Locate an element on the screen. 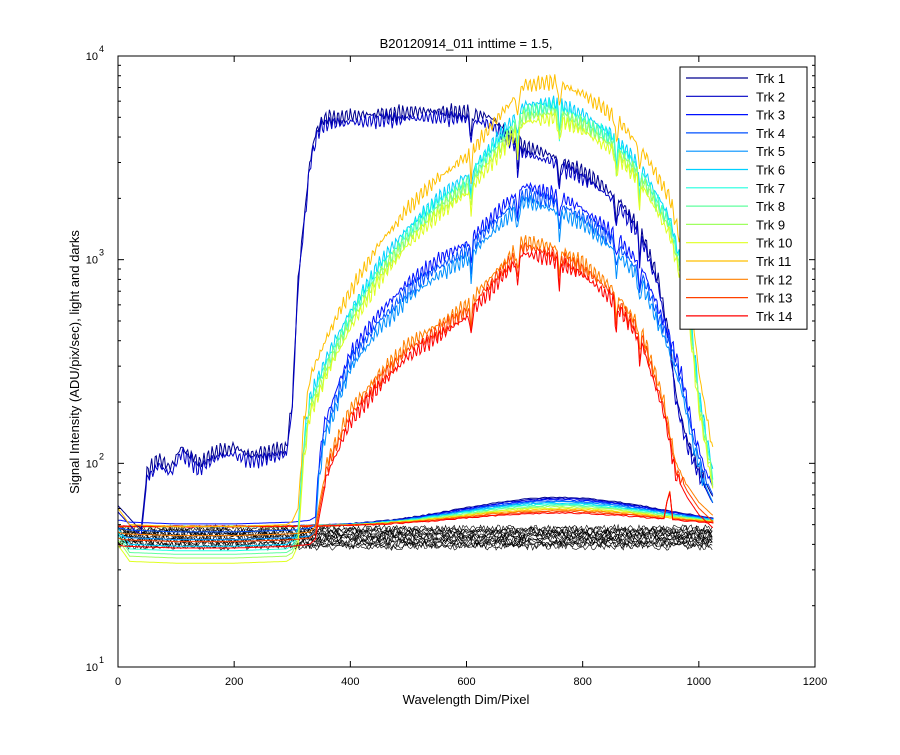 The image size is (900, 755). x-tick-label: 400 is located at coordinates (350, 682).